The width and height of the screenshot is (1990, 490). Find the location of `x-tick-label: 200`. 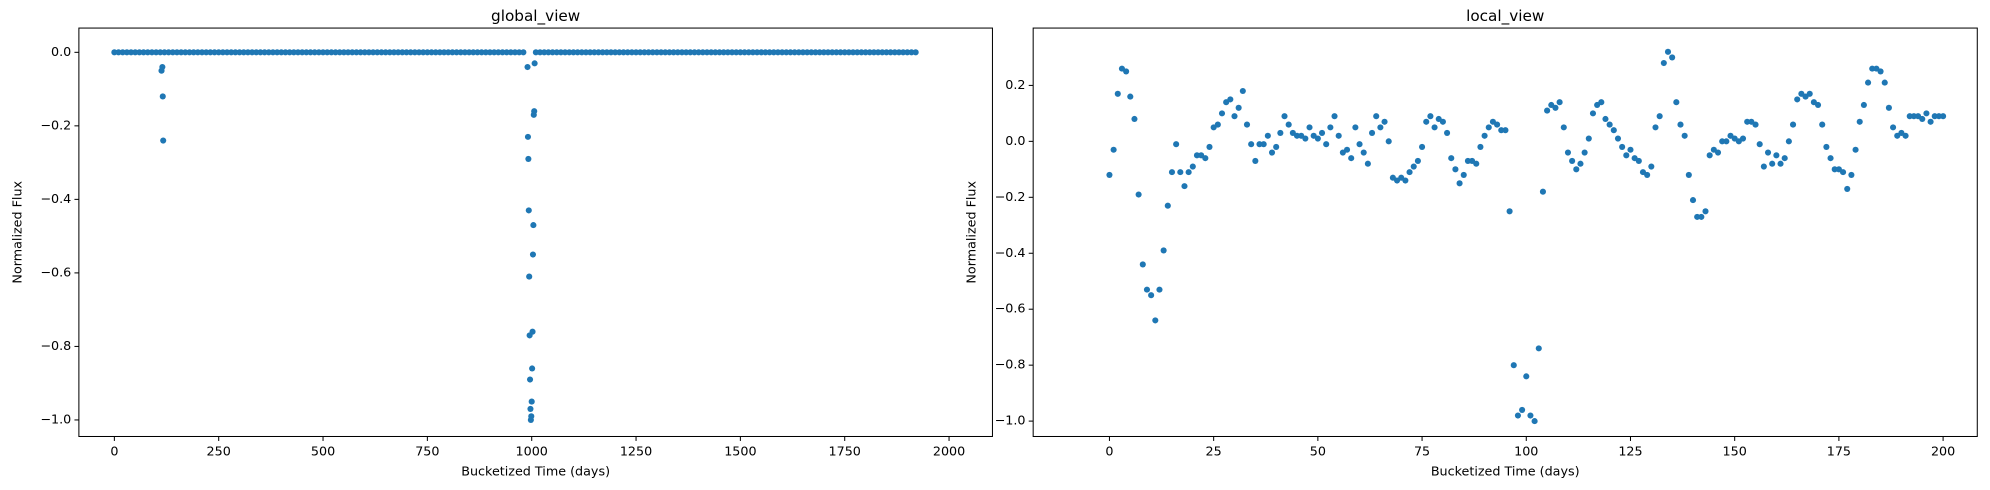

x-tick-label: 200 is located at coordinates (1943, 450).